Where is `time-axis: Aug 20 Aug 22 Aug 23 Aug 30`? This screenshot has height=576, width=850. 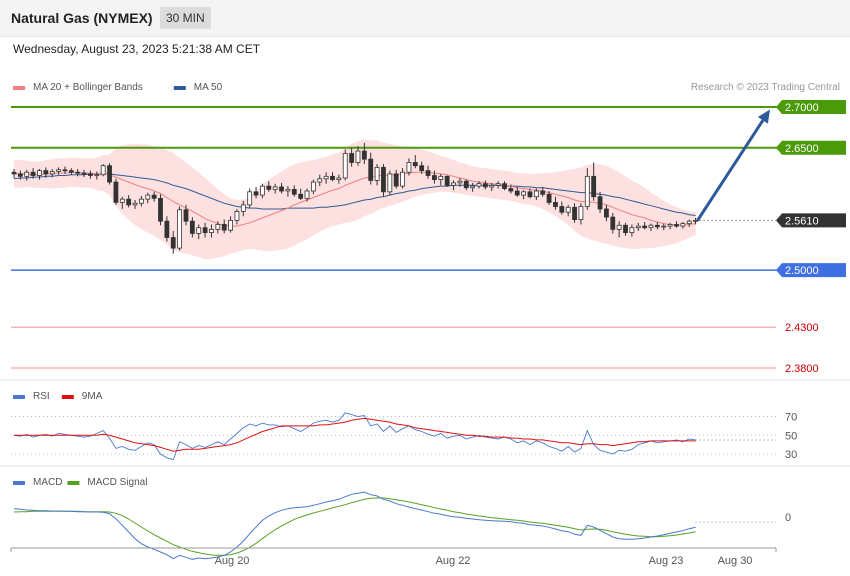 time-axis: Aug 20 Aug 22 Aug 23 Aug 30 is located at coordinates (393, 557).